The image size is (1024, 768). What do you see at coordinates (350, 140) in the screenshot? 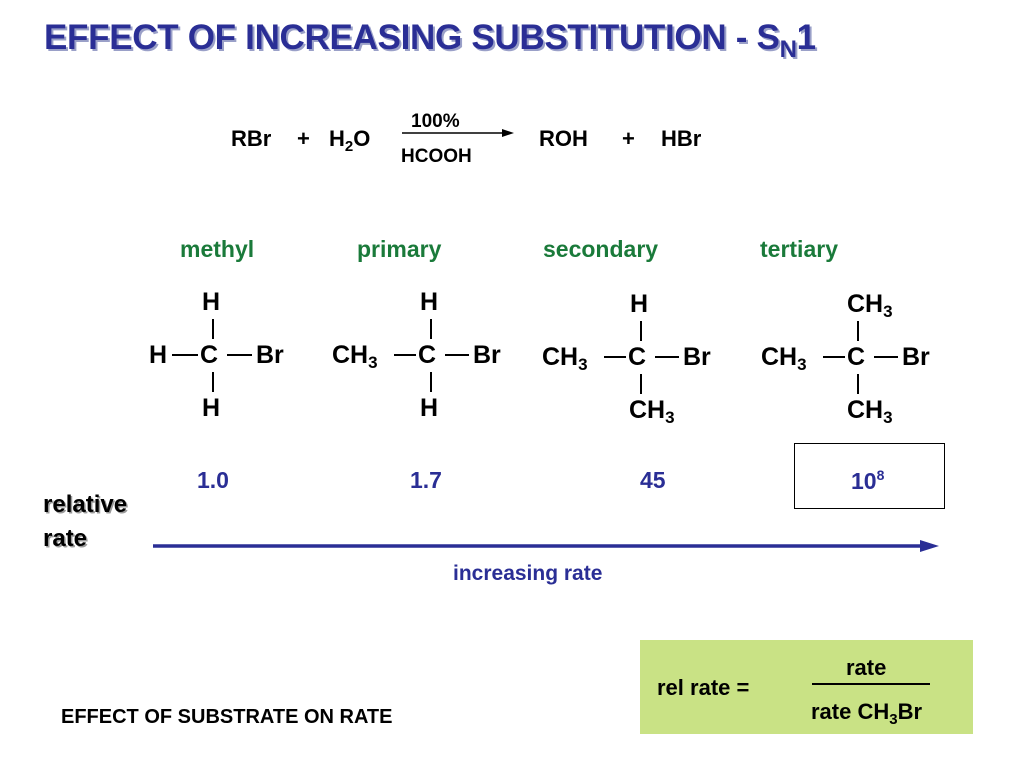
I see `reactant-water: H2O` at bounding box center [350, 140].